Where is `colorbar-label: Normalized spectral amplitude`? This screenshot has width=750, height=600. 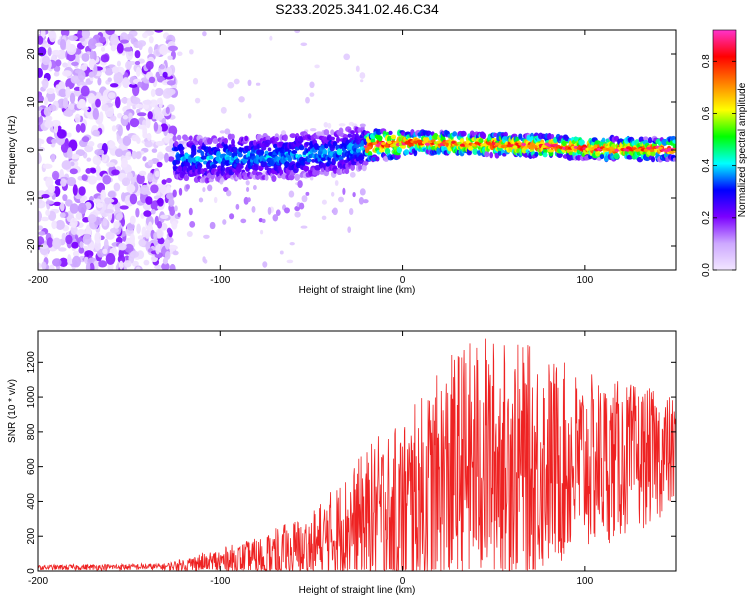 colorbar-label: Normalized spectral amplitude is located at coordinates (742, 149).